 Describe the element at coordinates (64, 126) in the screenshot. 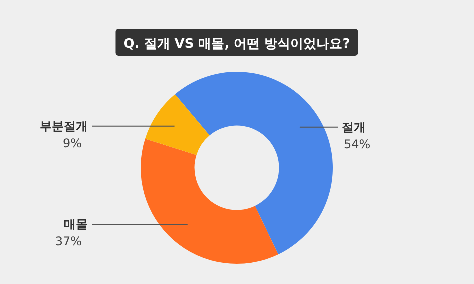

I see `slice-label: 부분절개` at that location.